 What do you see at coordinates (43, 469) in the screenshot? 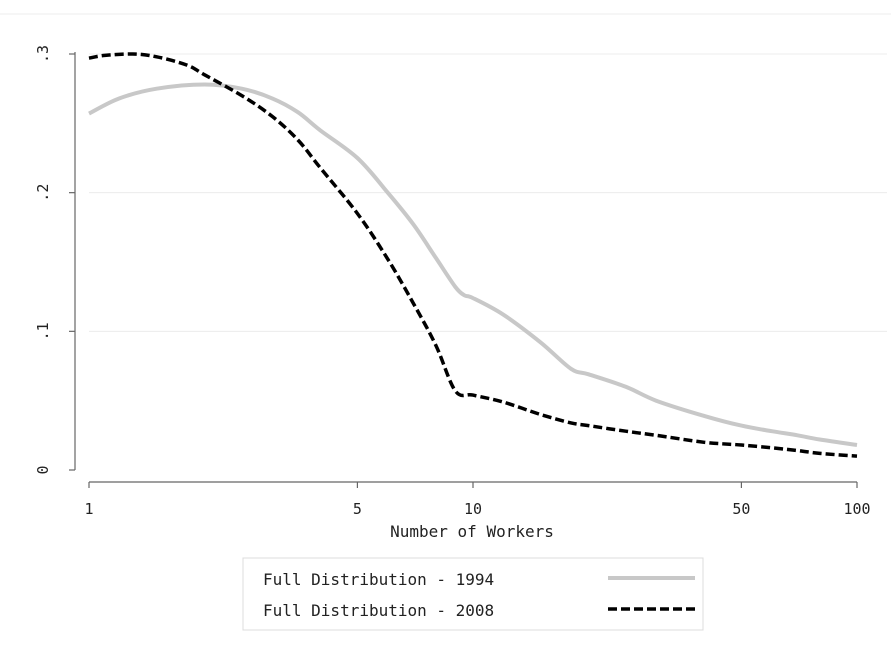
I see `y-tick-label: 0` at bounding box center [43, 469].